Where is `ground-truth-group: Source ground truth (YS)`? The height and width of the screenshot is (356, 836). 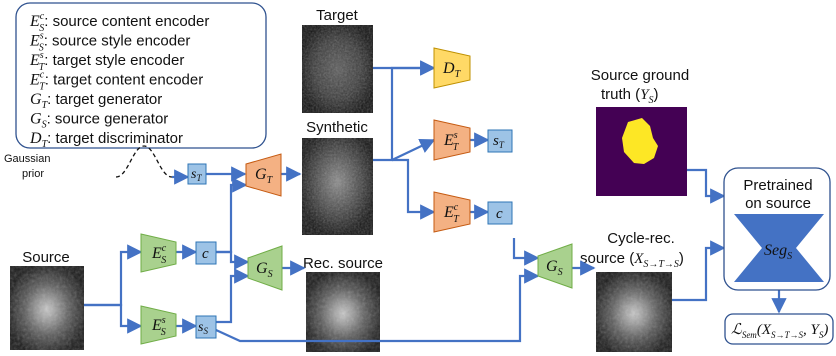
ground-truth-group: Source ground truth (YS) is located at coordinates (640, 131).